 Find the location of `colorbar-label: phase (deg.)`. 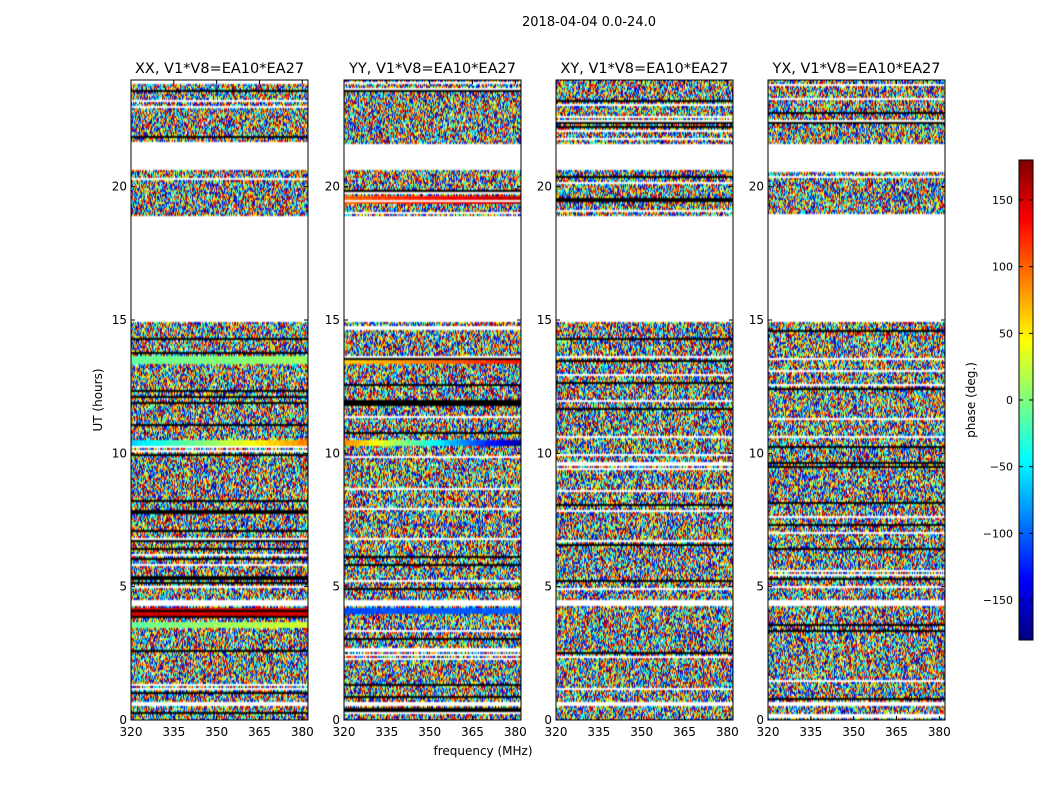

colorbar-label: phase (deg.) is located at coordinates (971, 400).